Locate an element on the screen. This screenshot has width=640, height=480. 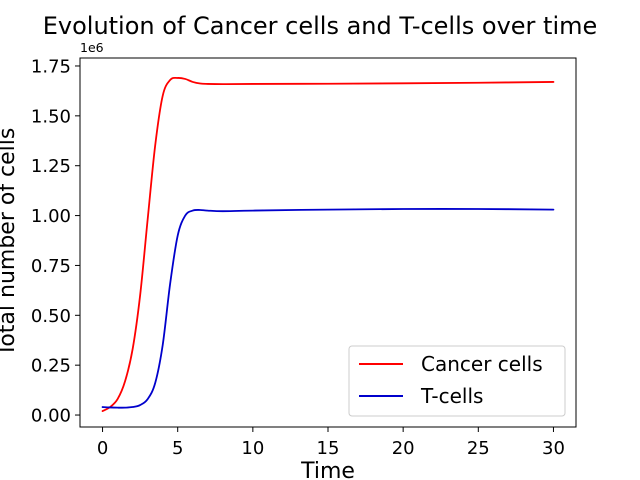
y-offset-label: 1e6 is located at coordinates (92, 47).